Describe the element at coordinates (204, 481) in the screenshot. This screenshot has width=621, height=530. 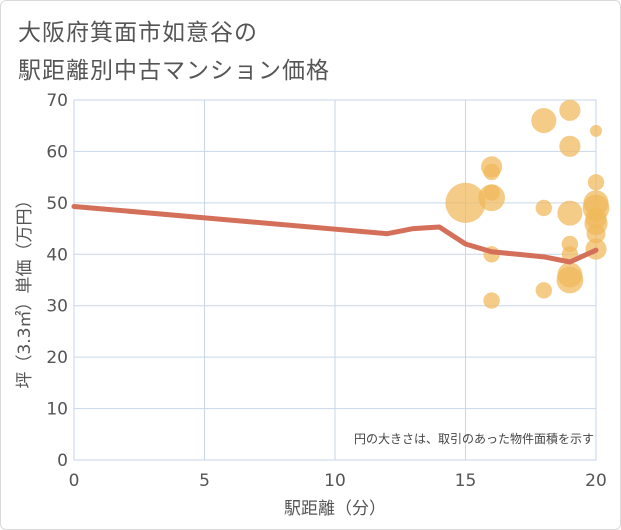
I see `x-tick-label: 5` at that location.